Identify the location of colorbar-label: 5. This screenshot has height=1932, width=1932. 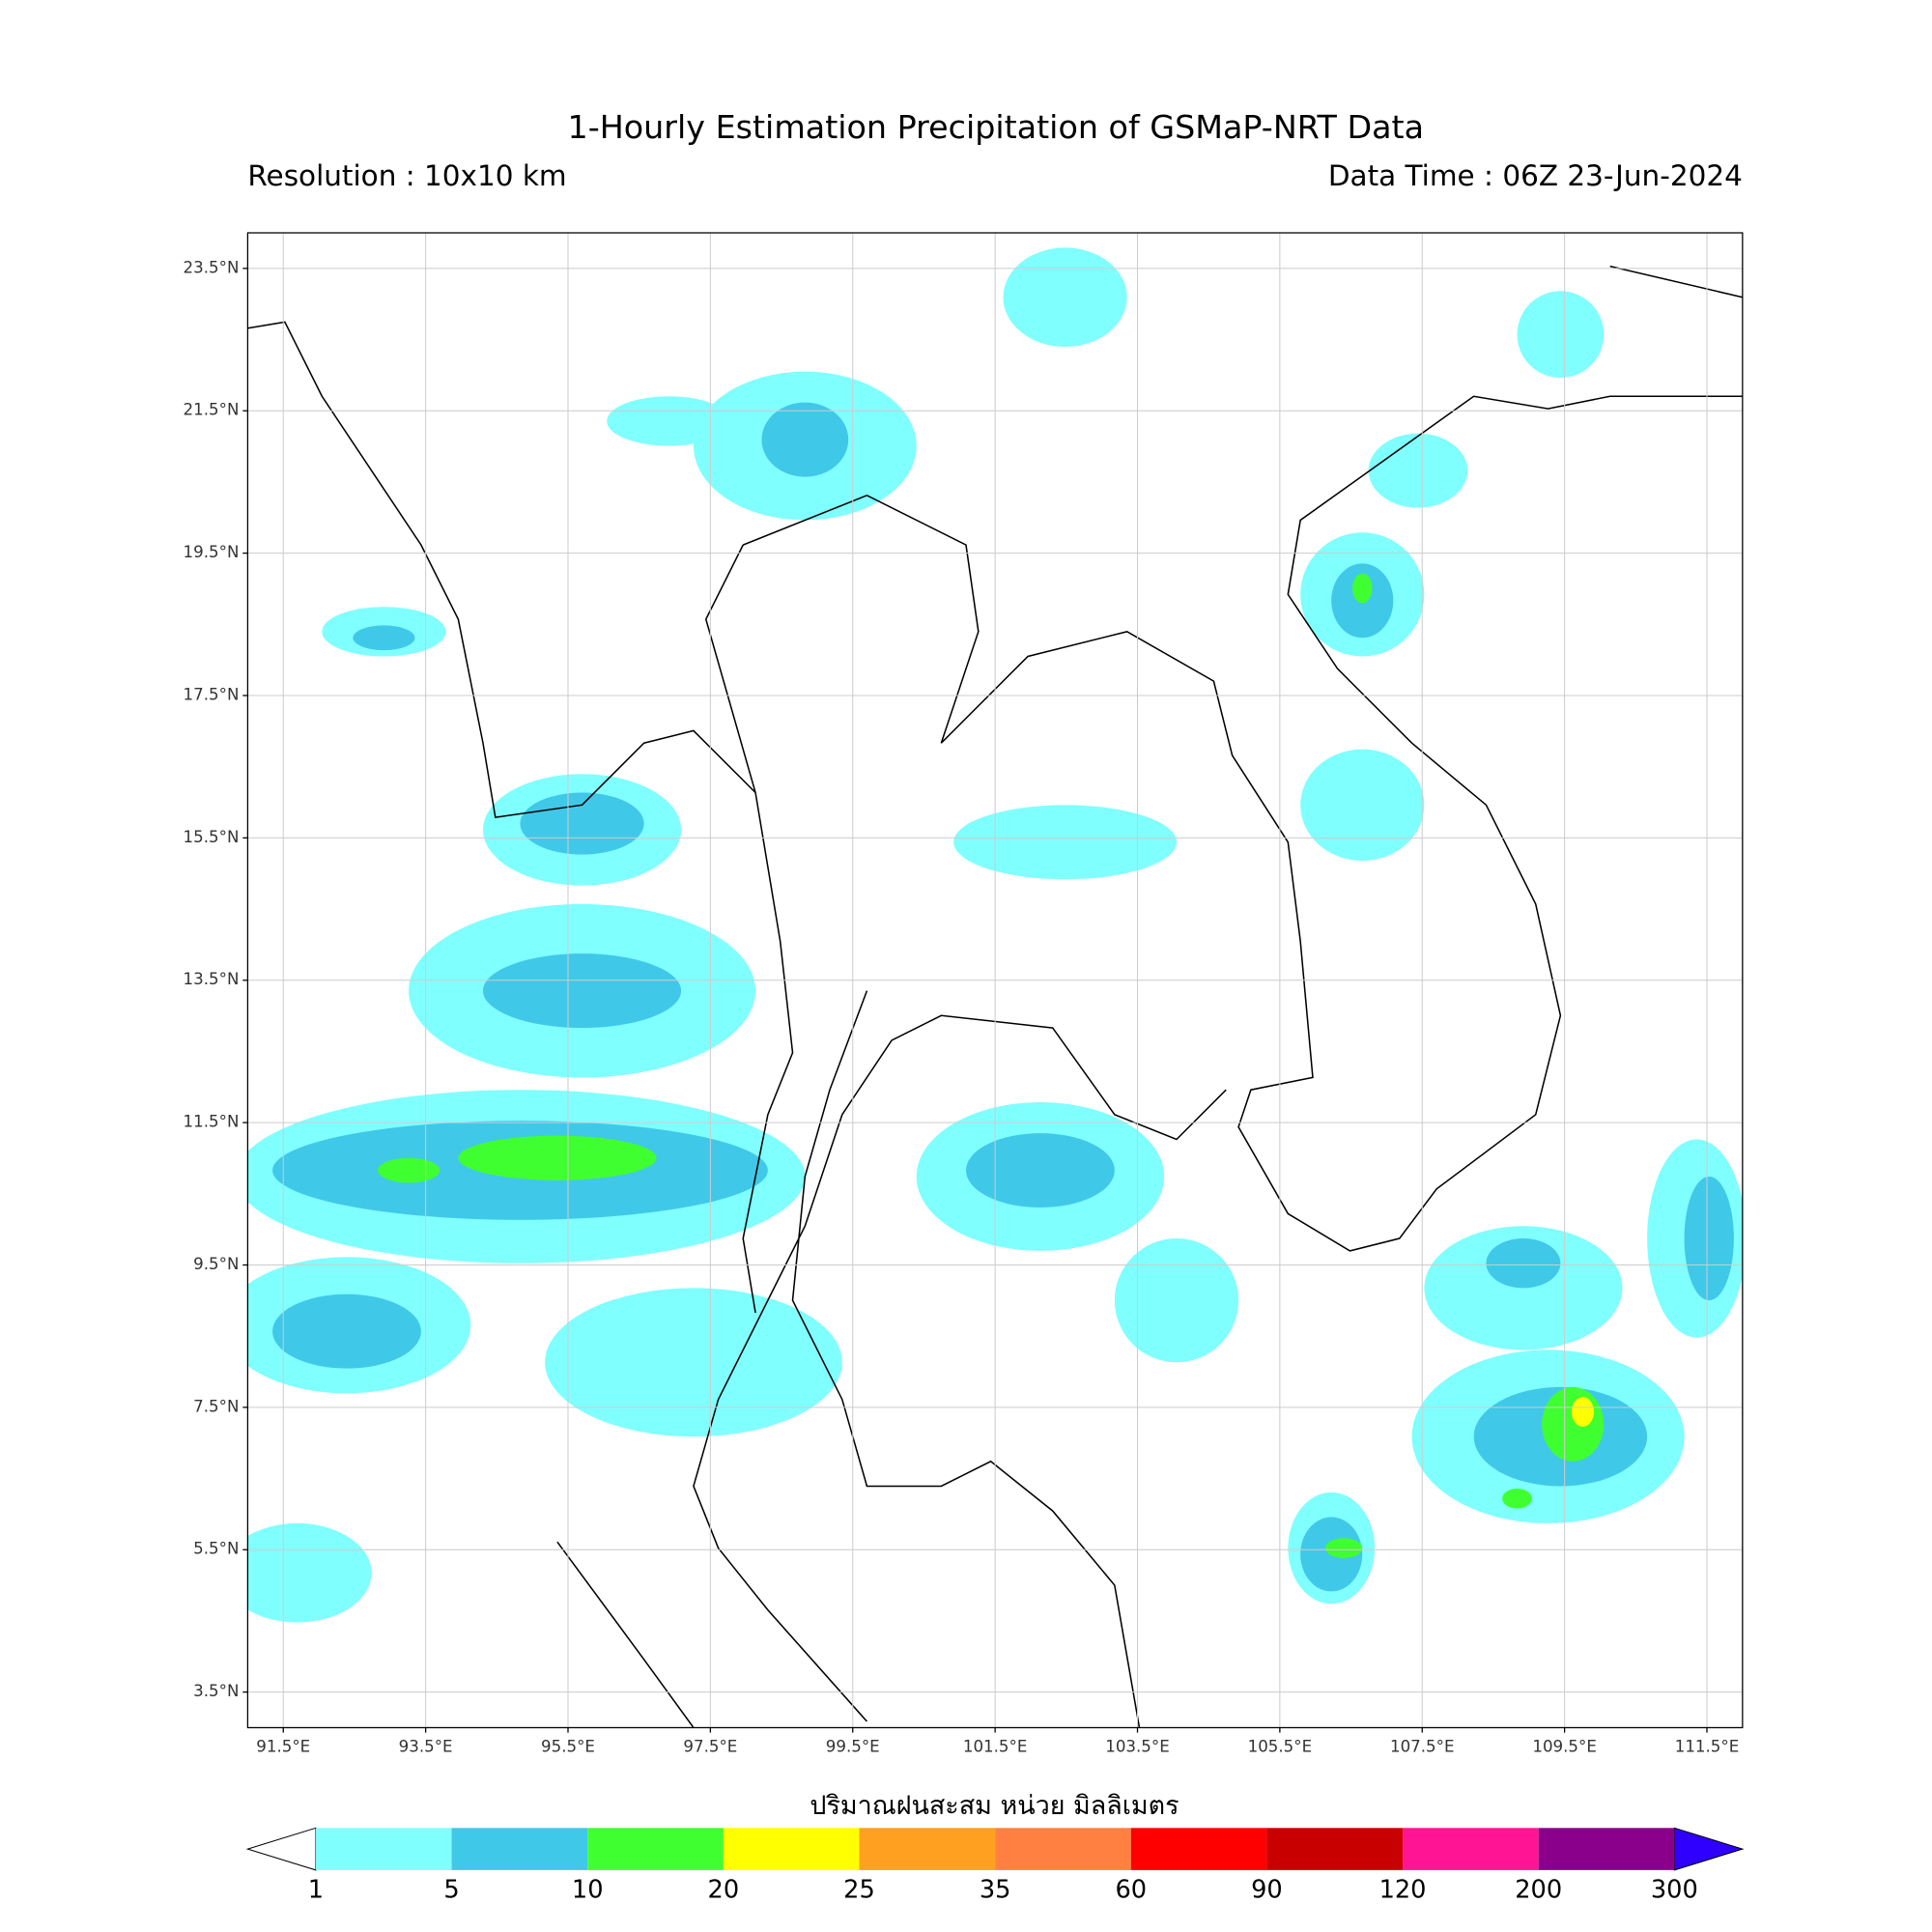
(451, 1890).